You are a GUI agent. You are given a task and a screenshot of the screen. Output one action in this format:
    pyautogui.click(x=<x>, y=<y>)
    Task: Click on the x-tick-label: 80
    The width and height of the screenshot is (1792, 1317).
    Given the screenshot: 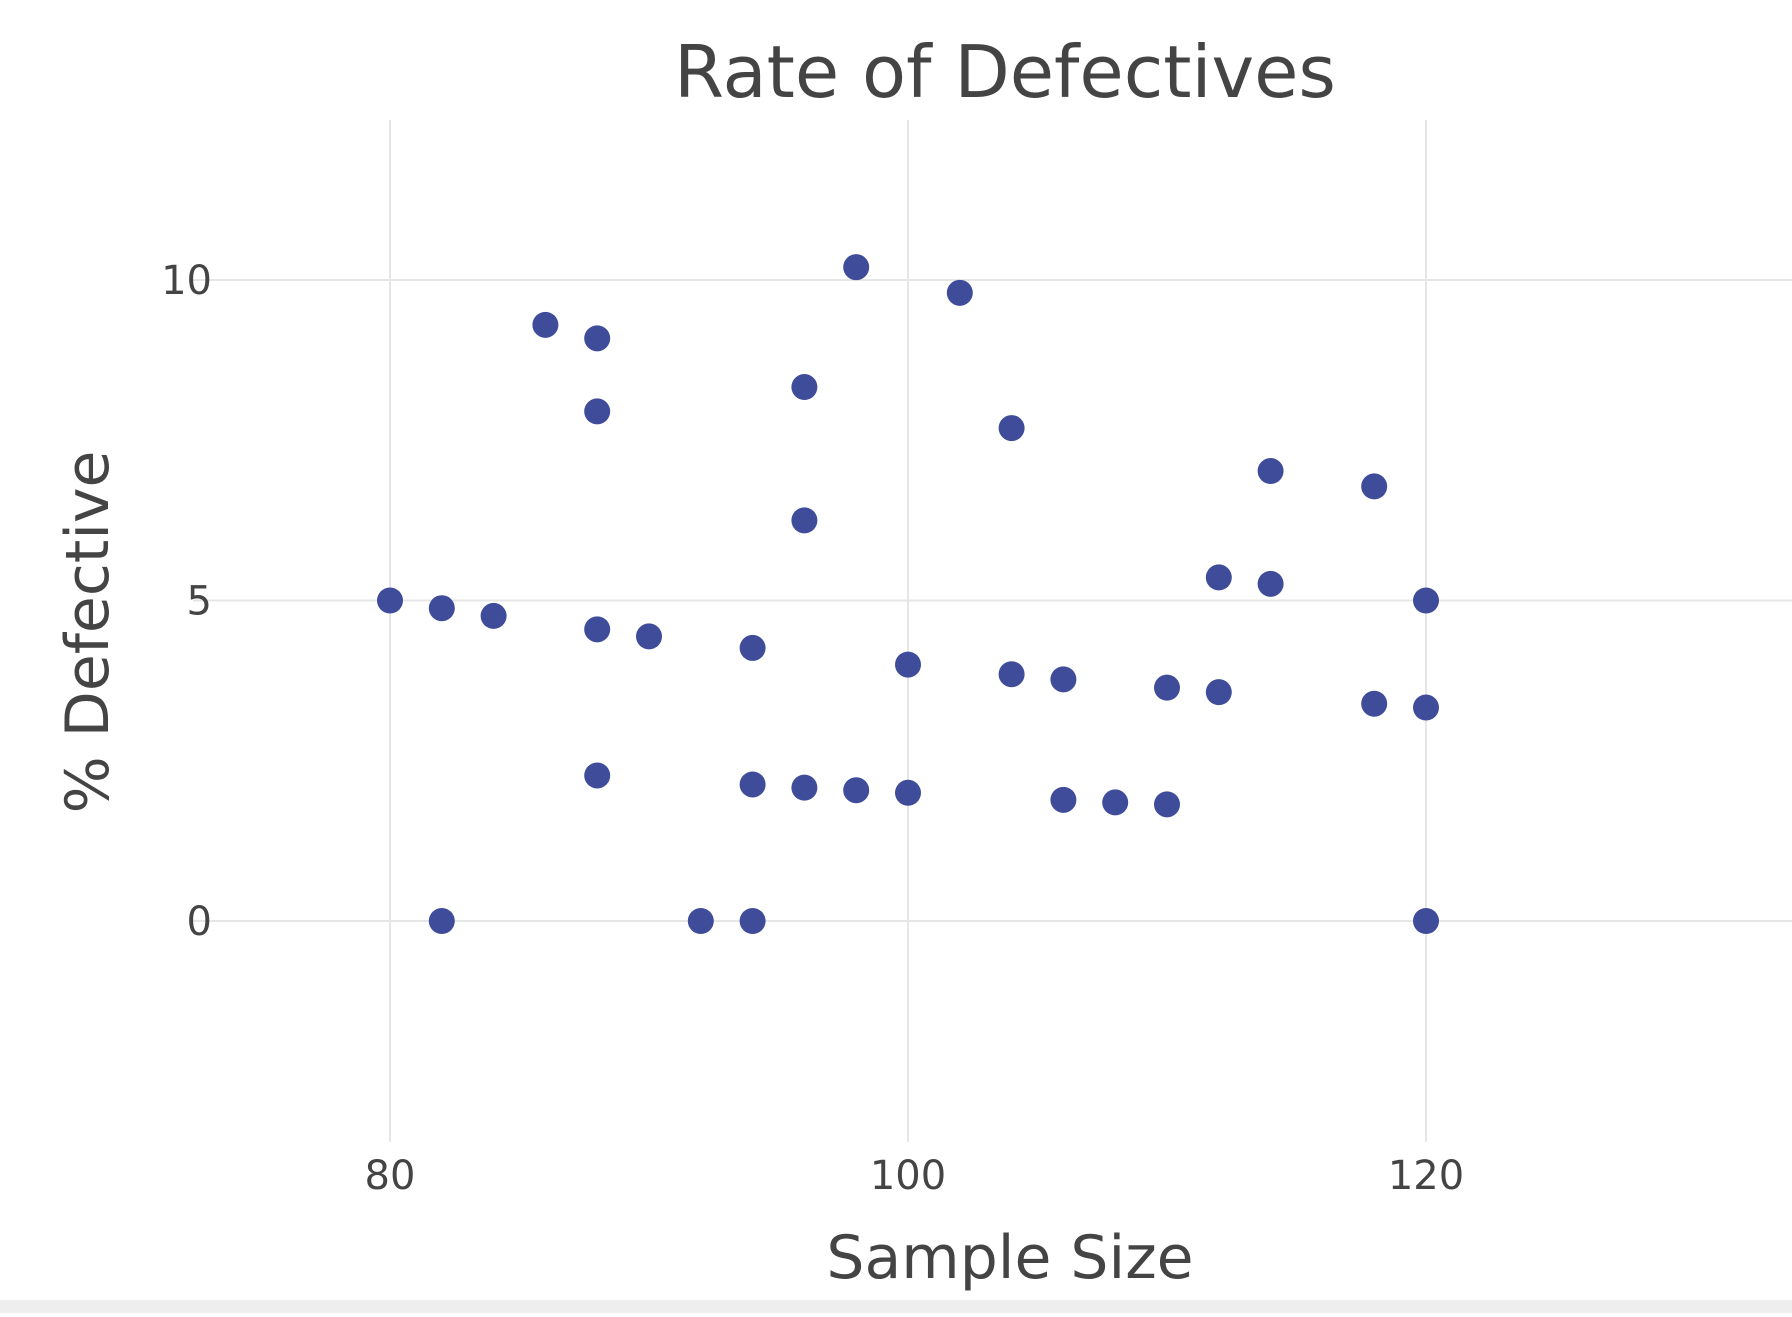 What is the action you would take?
    pyautogui.click(x=390, y=1176)
    